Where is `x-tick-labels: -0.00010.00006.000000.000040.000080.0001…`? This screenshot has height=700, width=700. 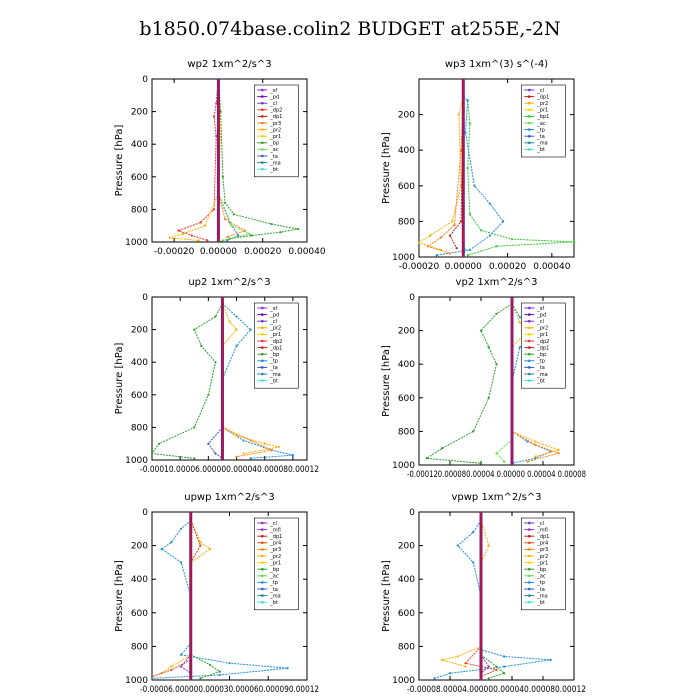 x-tick-labels: -0.00010.00006.000000.000040.000080.0001… is located at coordinates (229, 470).